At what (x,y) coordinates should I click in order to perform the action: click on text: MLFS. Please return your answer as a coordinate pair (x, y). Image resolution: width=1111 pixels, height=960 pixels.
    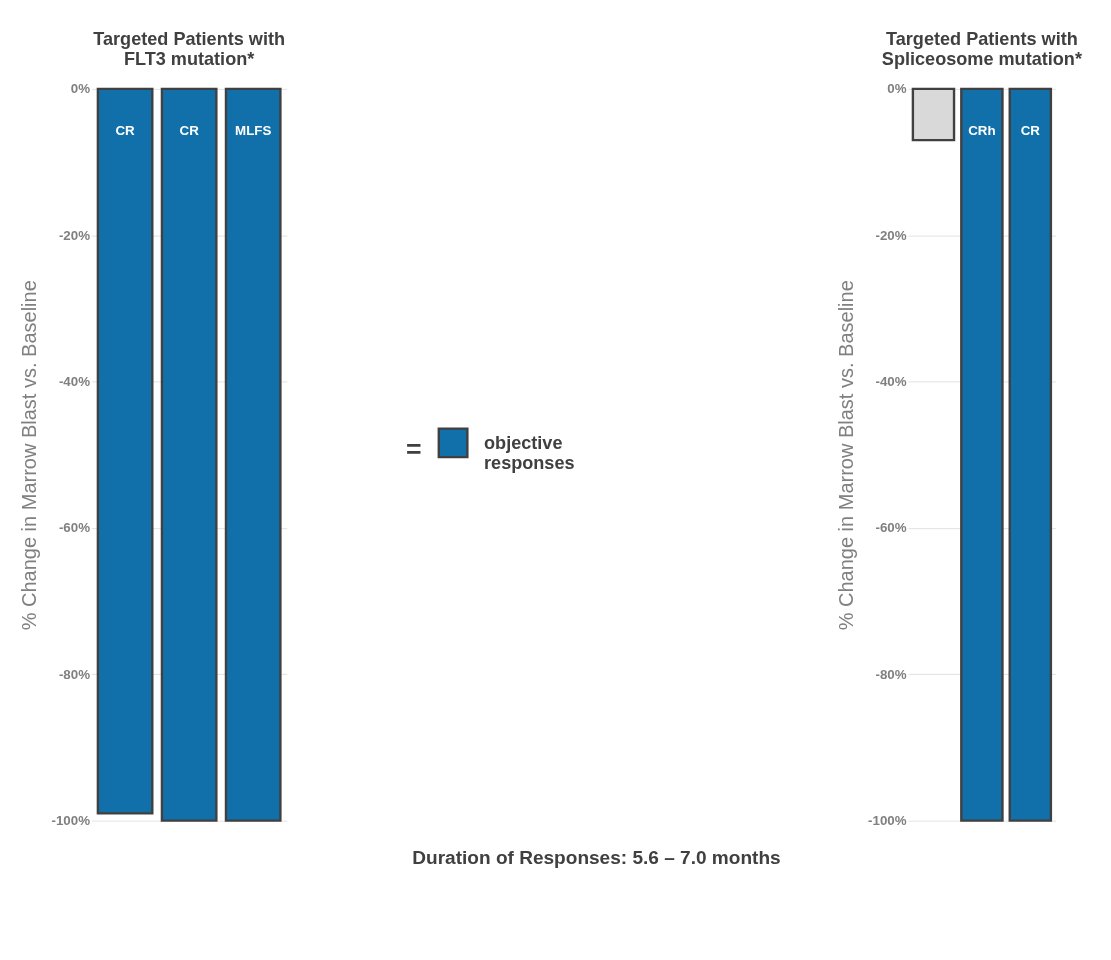
    Looking at the image, I should click on (253, 130).